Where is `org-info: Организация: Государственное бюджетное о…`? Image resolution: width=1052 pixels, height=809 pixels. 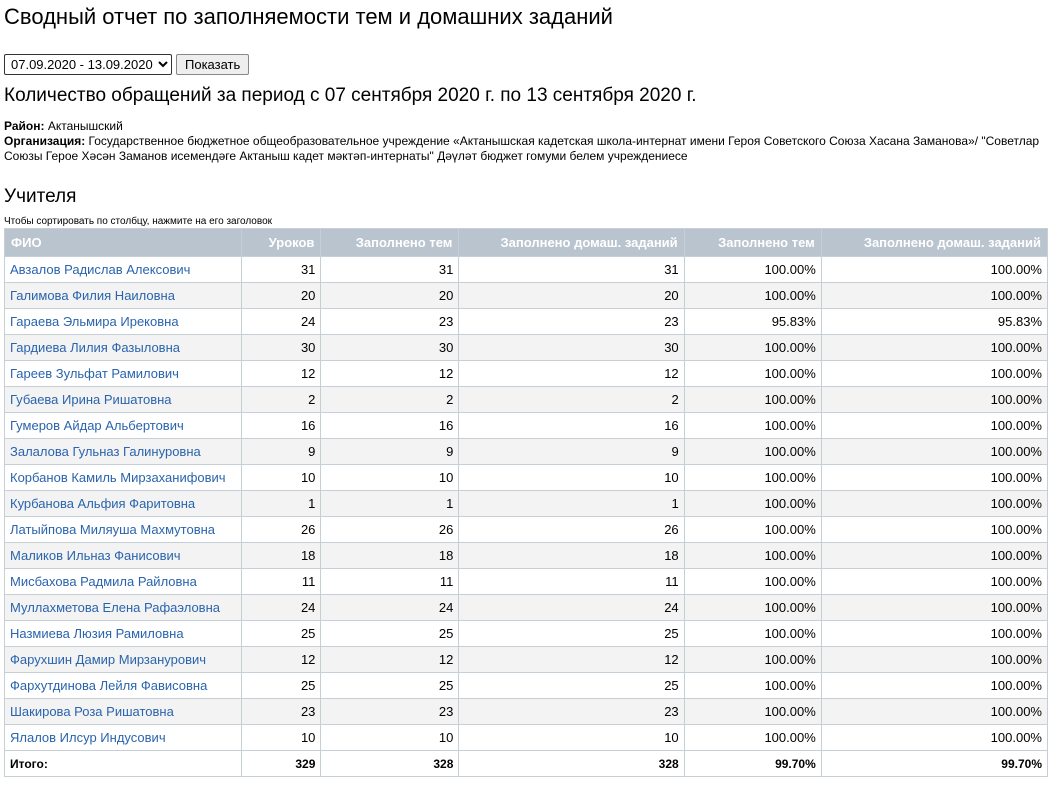 org-info: Организация: Государственное бюджетное о… is located at coordinates (526, 149).